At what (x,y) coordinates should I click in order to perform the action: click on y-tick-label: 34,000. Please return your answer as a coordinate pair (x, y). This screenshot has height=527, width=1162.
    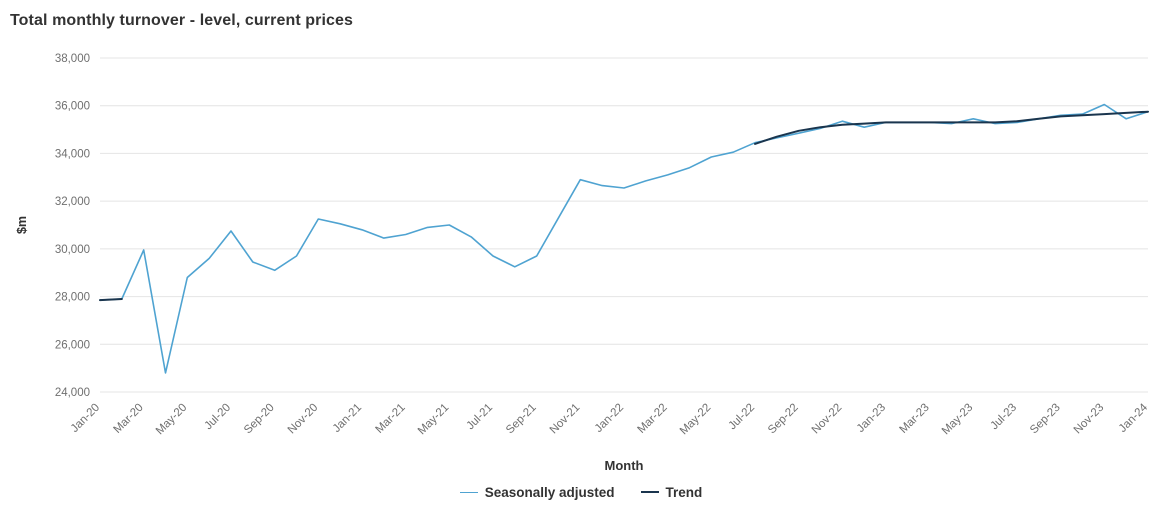
    Looking at the image, I should click on (72, 154).